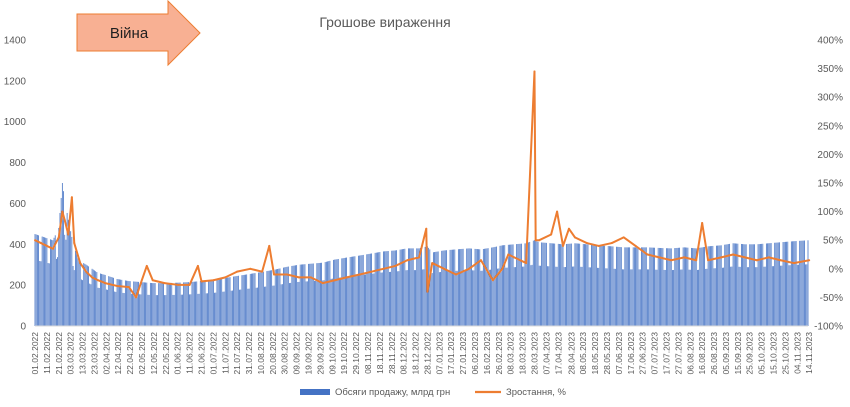 Image resolution: width=850 pixels, height=407 pixels. What do you see at coordinates (17, 245) in the screenshot?
I see `y-left-tick-label: 400` at bounding box center [17, 245].